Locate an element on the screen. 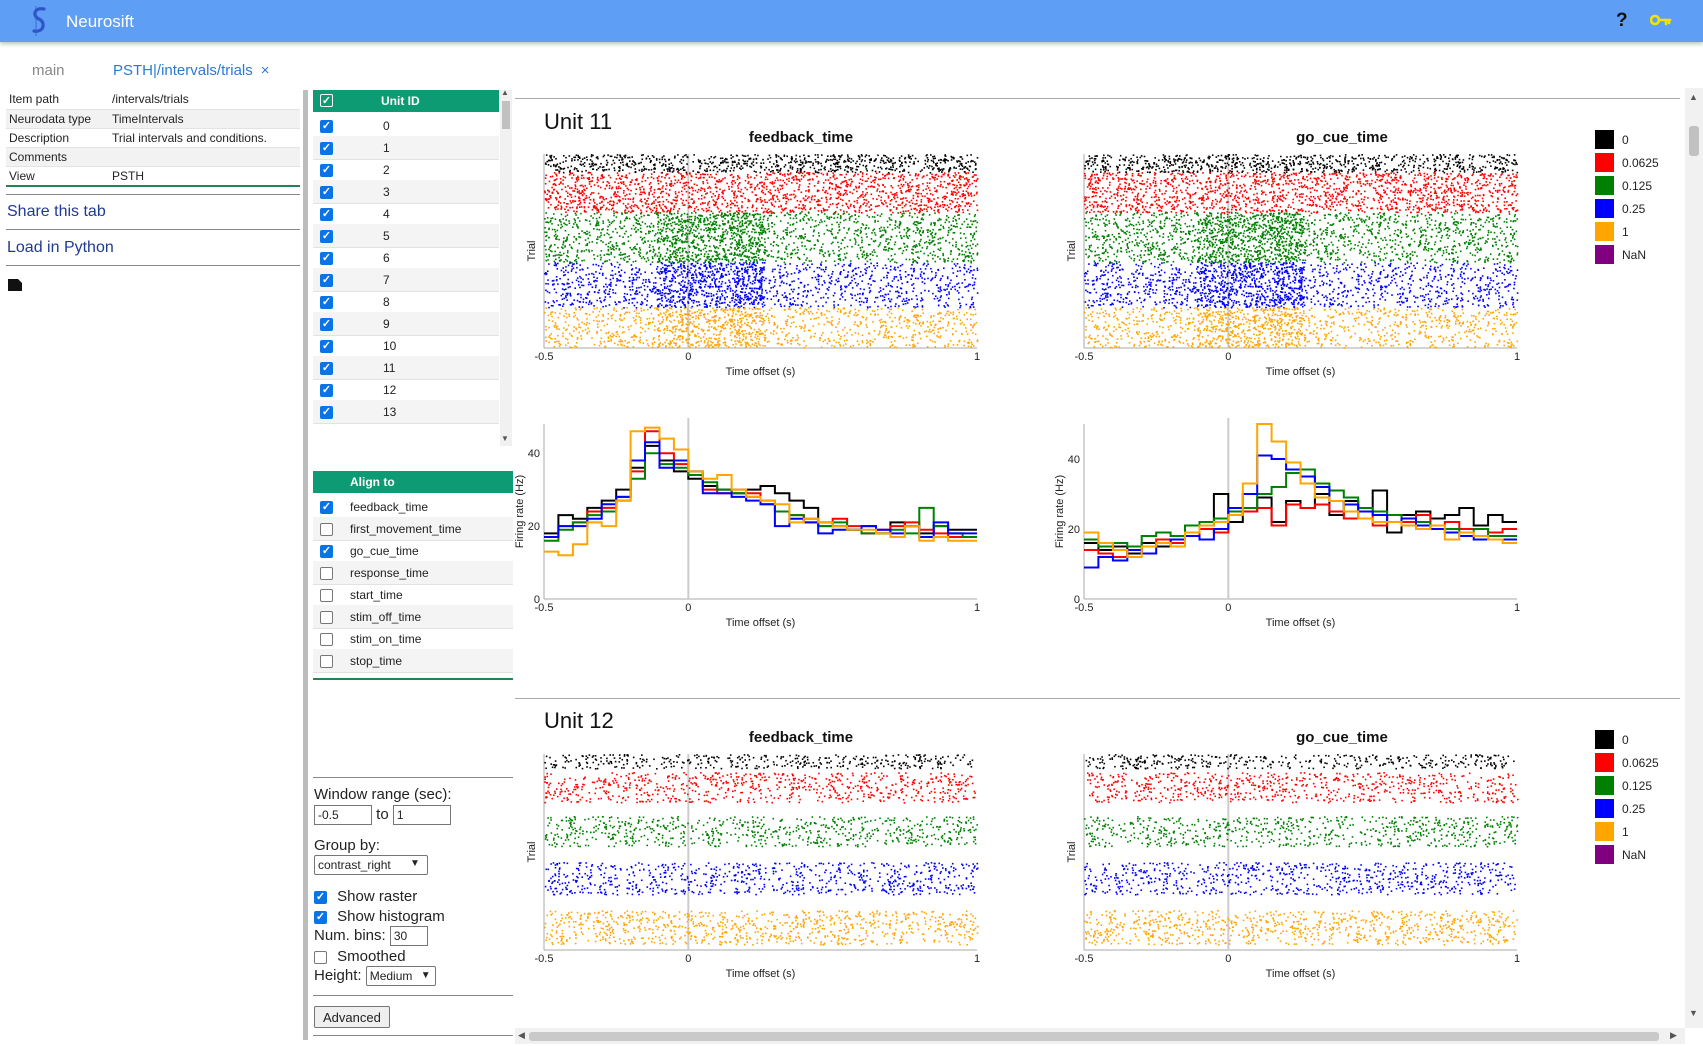 This screenshot has width=1703, height=1046. app-title: Neurosift is located at coordinates (100, 22).